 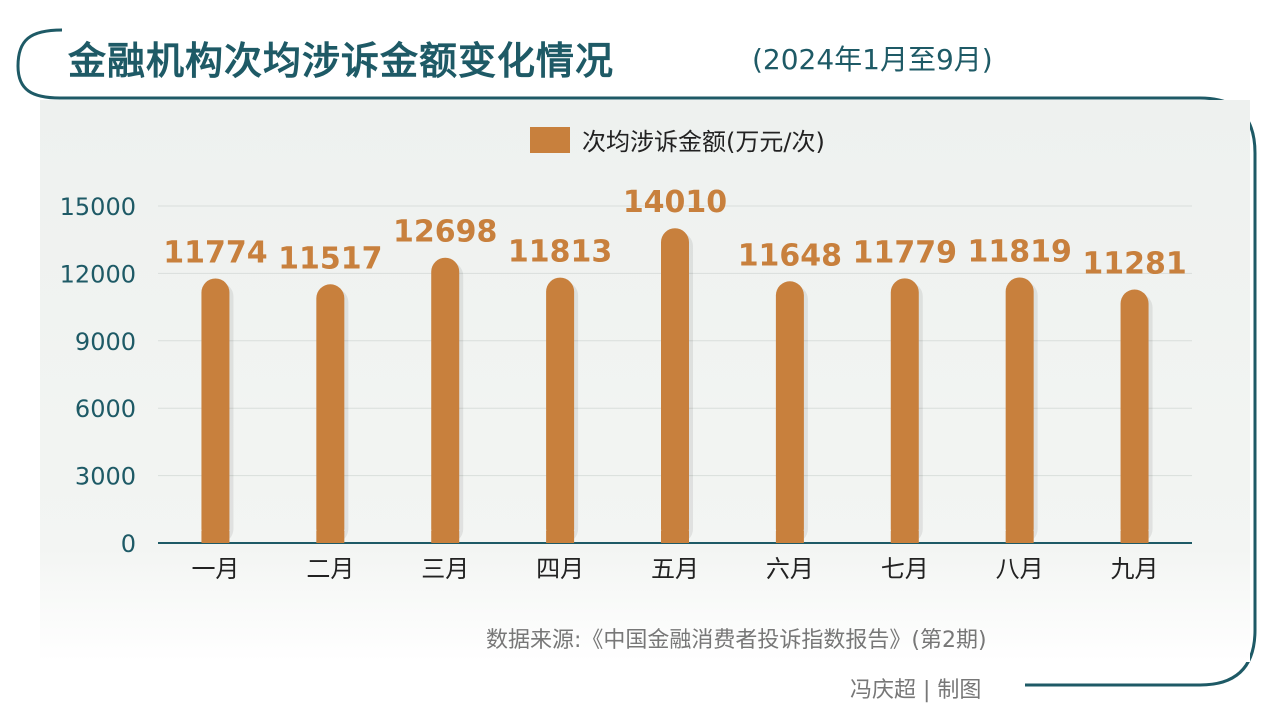 I want to click on x-tick-label: 四月, so click(x=560, y=569).